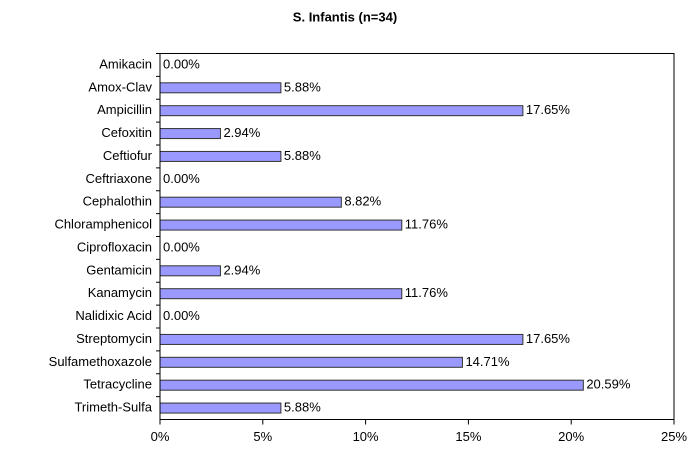 The image size is (691, 454). I want to click on y-tick-label: Ampicillin, so click(124, 109).